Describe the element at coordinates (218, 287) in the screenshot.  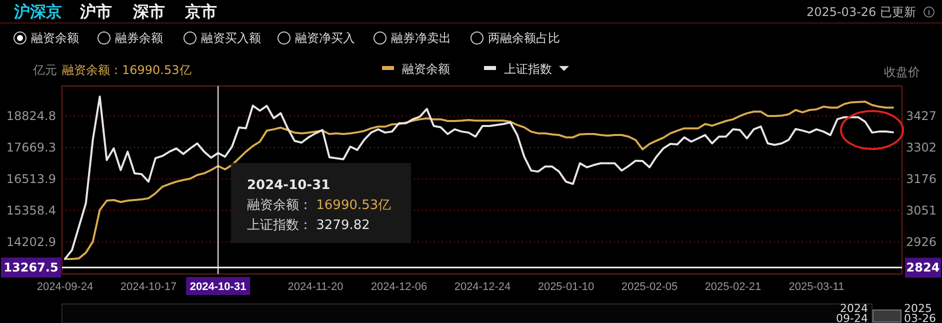
I see `x-tick-label: 2024-10-31` at that location.